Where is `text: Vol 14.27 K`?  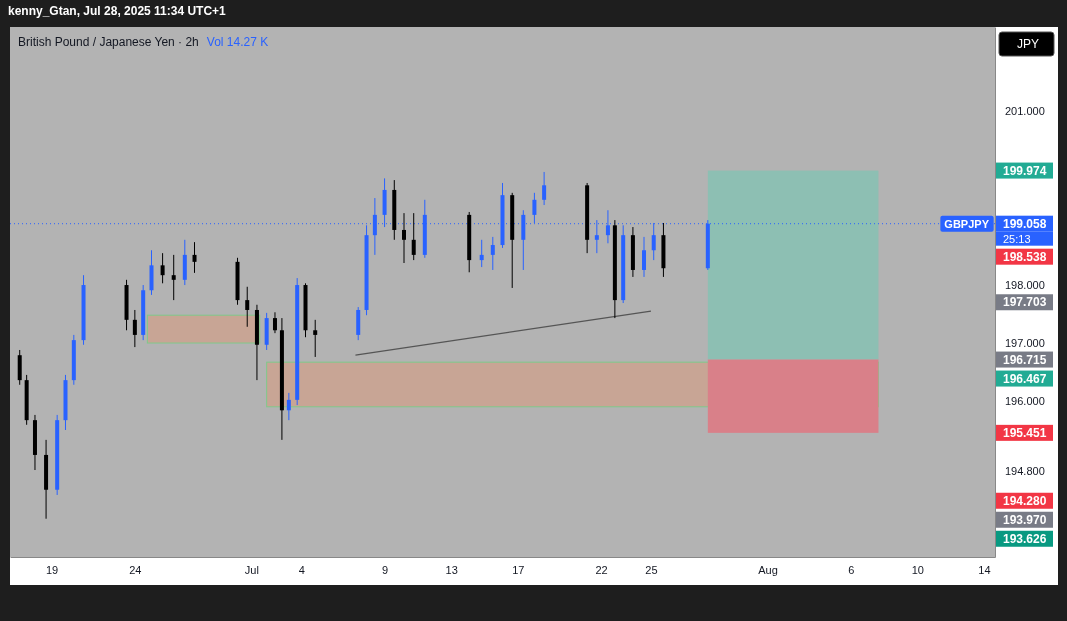
text: Vol 14.27 K is located at coordinates (237, 42).